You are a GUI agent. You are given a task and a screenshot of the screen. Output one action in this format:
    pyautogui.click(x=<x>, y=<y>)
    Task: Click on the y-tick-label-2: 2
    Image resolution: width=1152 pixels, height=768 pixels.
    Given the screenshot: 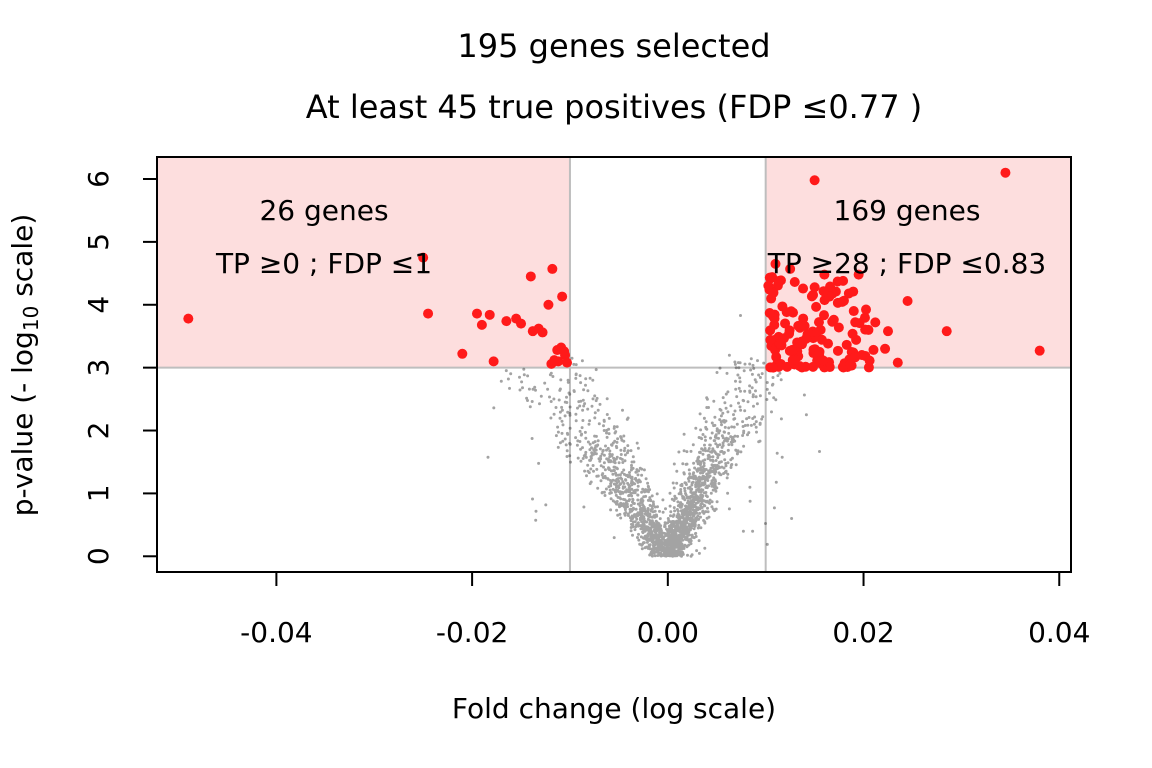 What is the action you would take?
    pyautogui.click(x=98, y=431)
    